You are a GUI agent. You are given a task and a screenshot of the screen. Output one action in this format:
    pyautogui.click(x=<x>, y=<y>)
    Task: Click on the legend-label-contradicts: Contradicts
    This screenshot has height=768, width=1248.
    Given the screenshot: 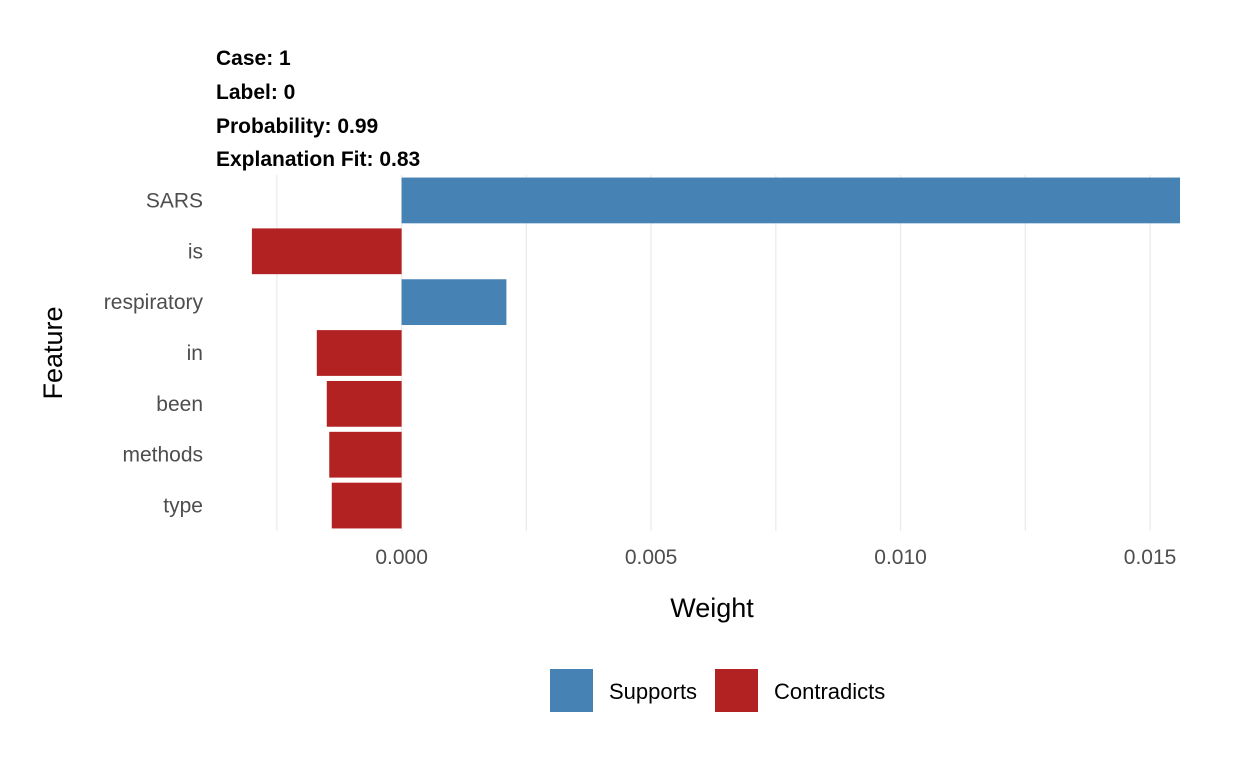 What is the action you would take?
    pyautogui.click(x=829, y=691)
    